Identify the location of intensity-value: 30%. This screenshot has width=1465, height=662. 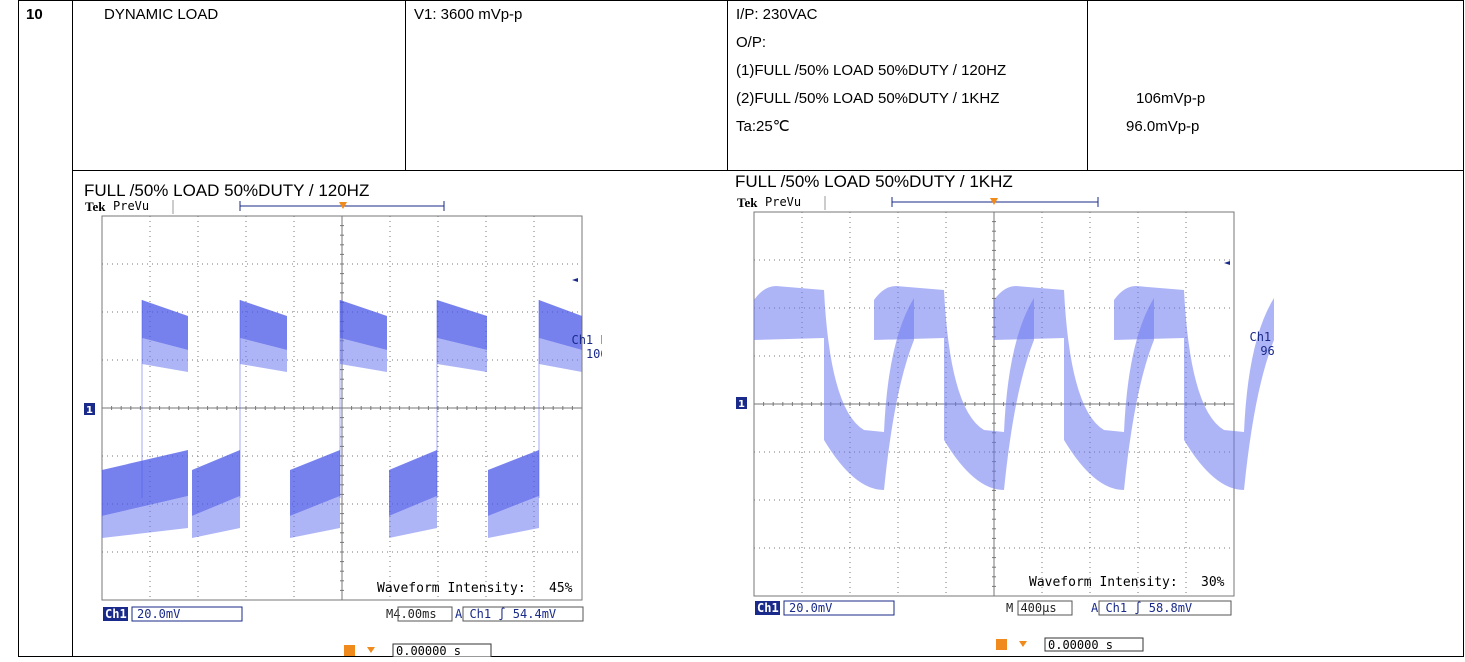
(1213, 582).